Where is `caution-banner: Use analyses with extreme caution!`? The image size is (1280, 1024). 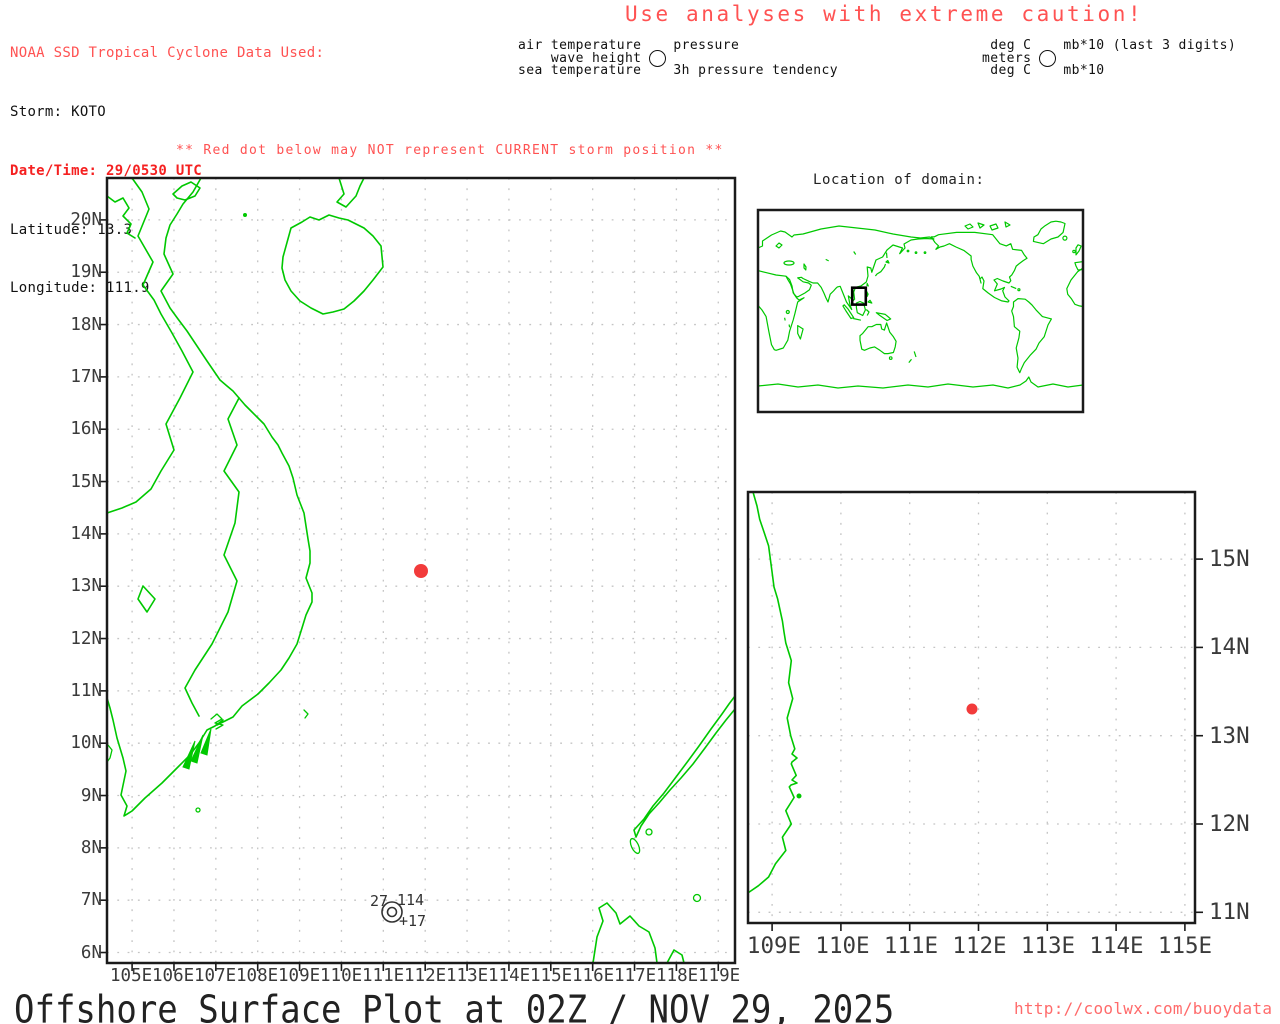 caution-banner: Use analyses with extreme caution! is located at coordinates (884, 14).